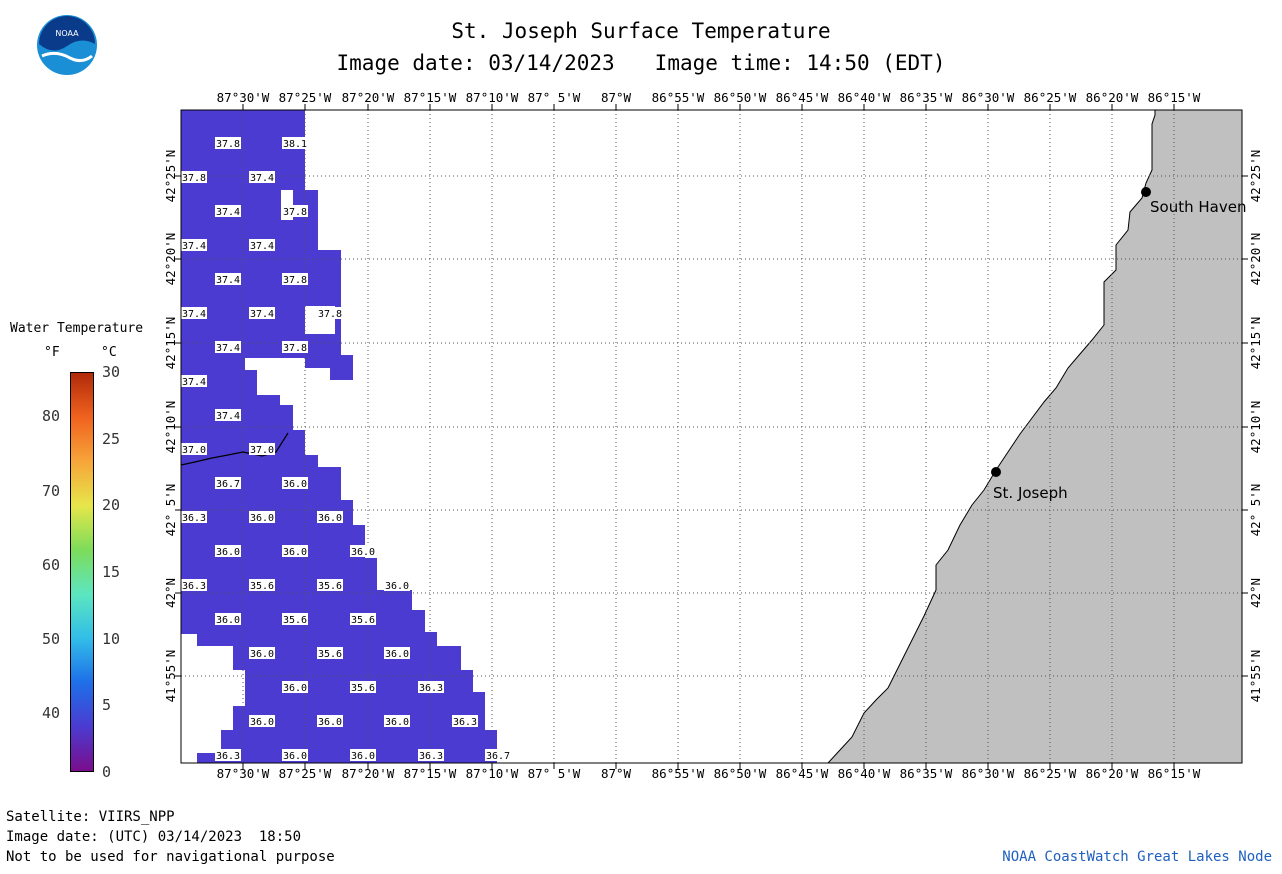  What do you see at coordinates (1255, 259) in the screenshot?
I see `latitude-label: 42°20'N` at bounding box center [1255, 259].